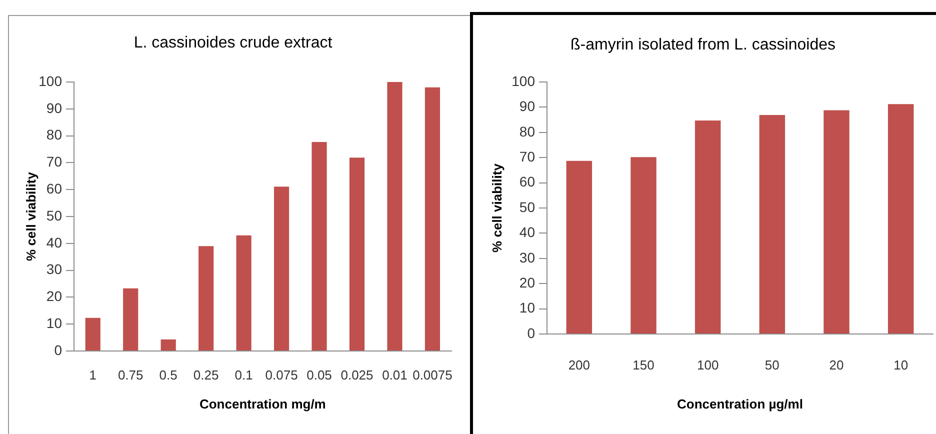 Image resolution: width=936 pixels, height=434 pixels. Describe the element at coordinates (901, 364) in the screenshot. I see `x-tick-label: 10` at that location.